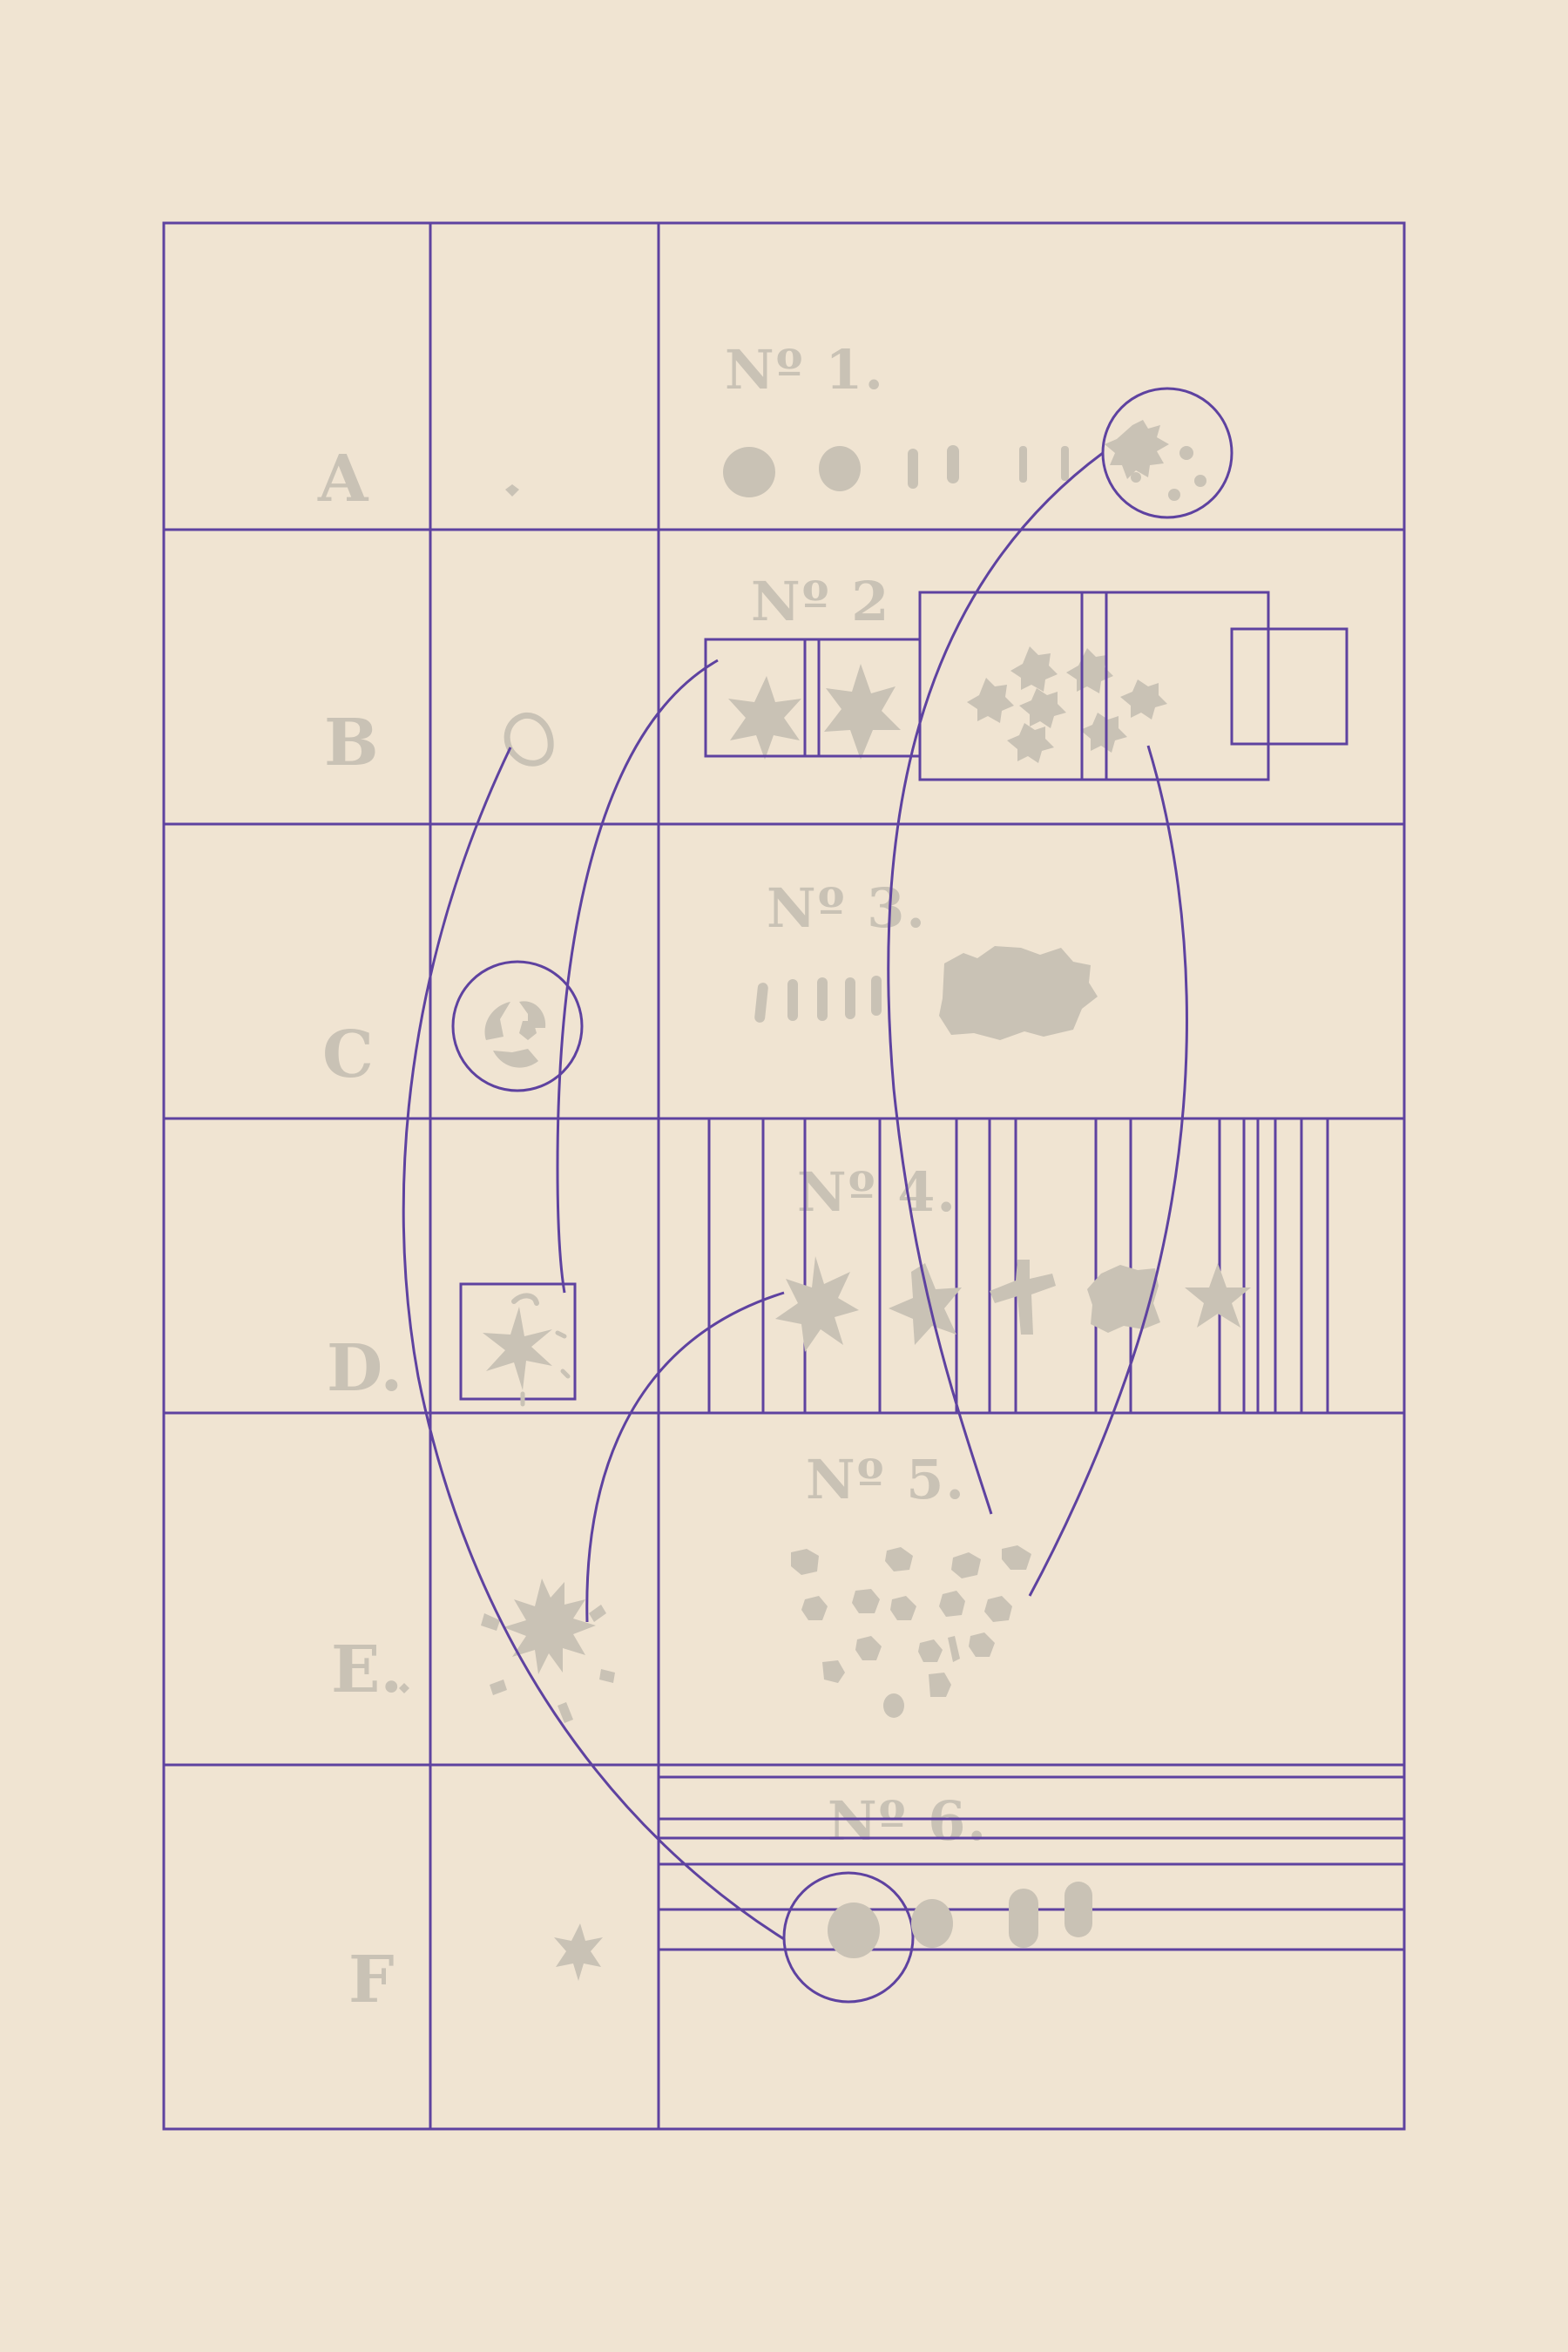 The height and width of the screenshot is (2352, 1568). What do you see at coordinates (364, 1369) in the screenshot?
I see `row-label-d: D.` at bounding box center [364, 1369].